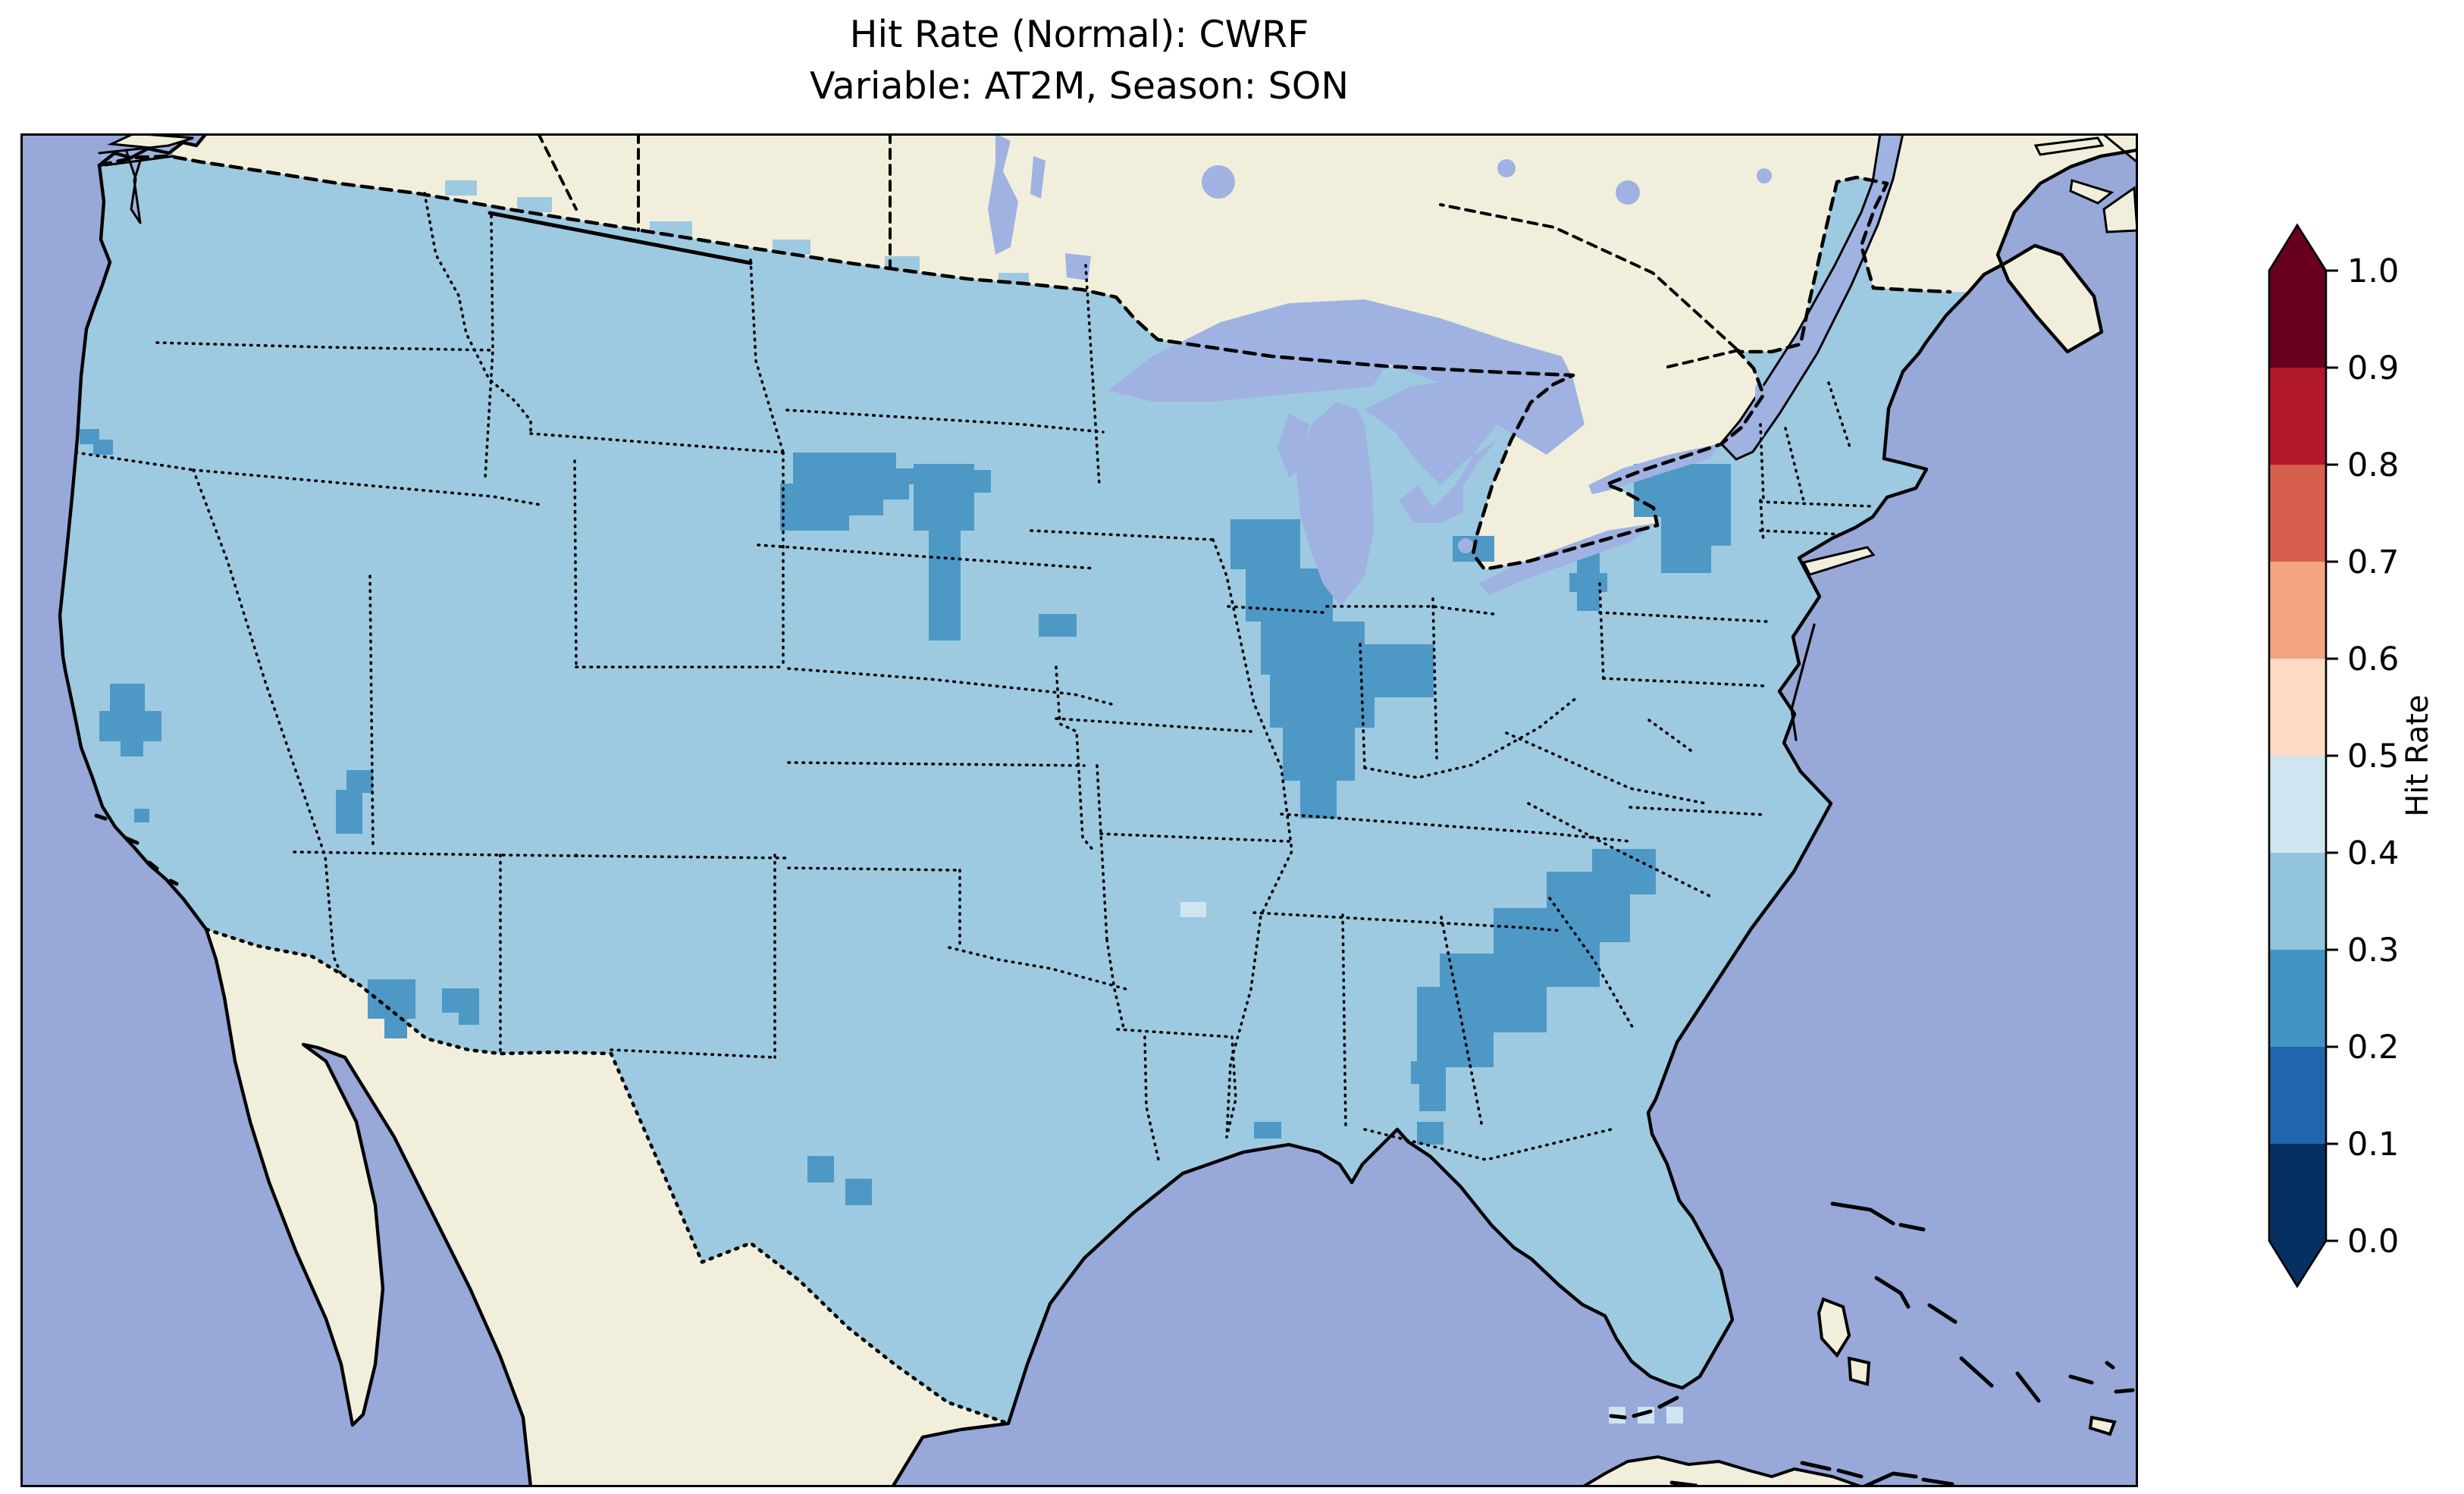 This screenshot has width=2464, height=1494. What do you see at coordinates (2373, 1145) in the screenshot?
I see `colorbar-tick-label: 0.1` at bounding box center [2373, 1145].